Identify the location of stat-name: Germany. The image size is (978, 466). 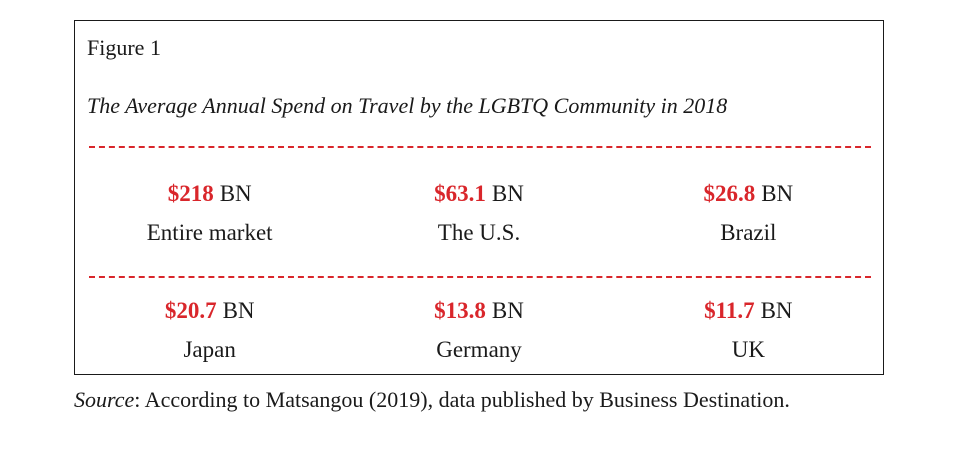
(479, 349).